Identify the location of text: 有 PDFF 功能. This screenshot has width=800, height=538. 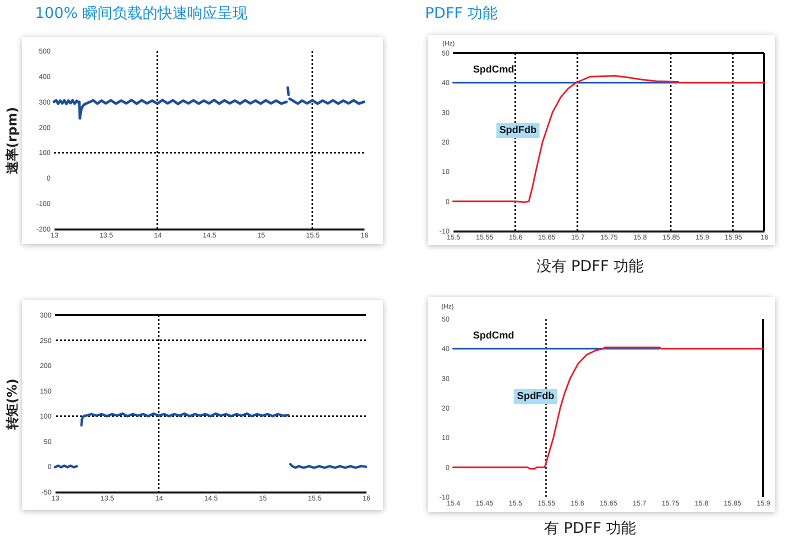
(590, 528).